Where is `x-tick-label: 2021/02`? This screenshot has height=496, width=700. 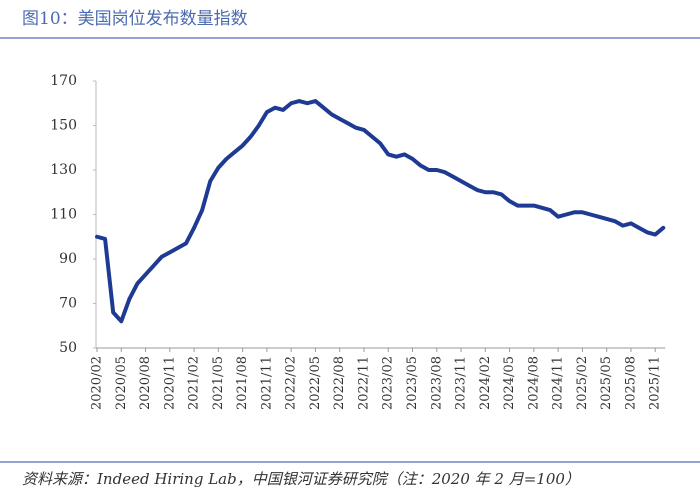
x-tick-label: 2021/02 is located at coordinates (194, 383).